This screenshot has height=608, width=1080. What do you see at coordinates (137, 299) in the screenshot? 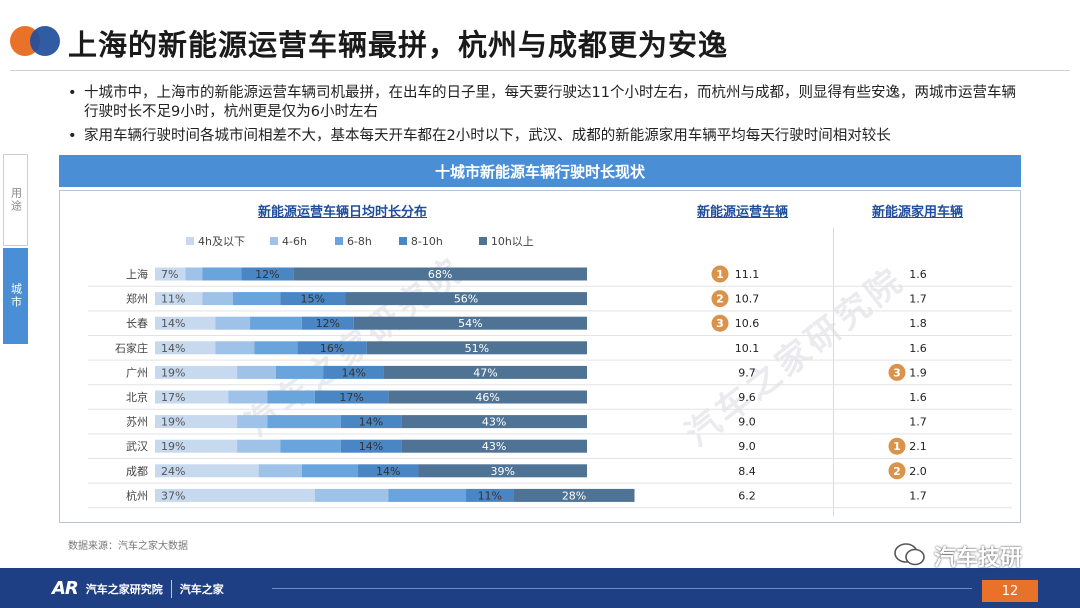
I see `category-label: 郑州` at bounding box center [137, 299].